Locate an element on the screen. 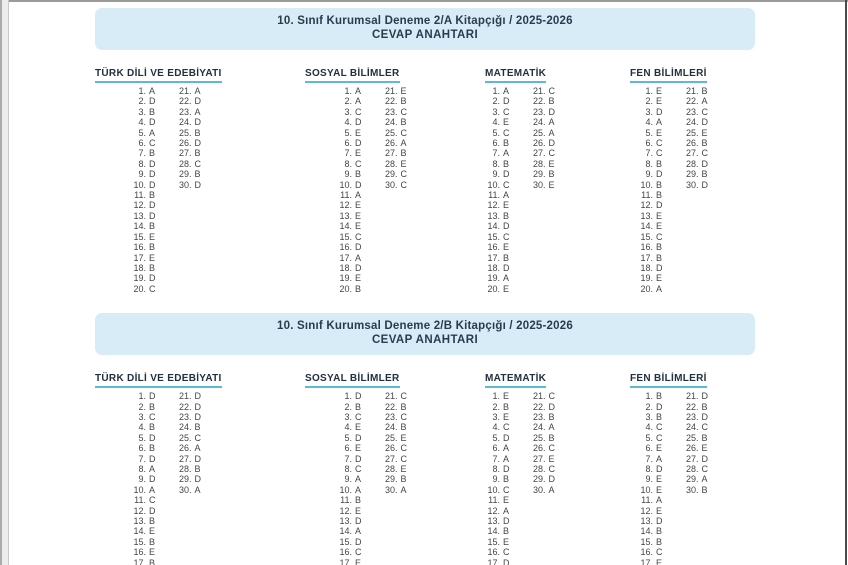 This screenshot has width=848, height=565. answer-entry: 3. B is located at coordinates (647, 417).